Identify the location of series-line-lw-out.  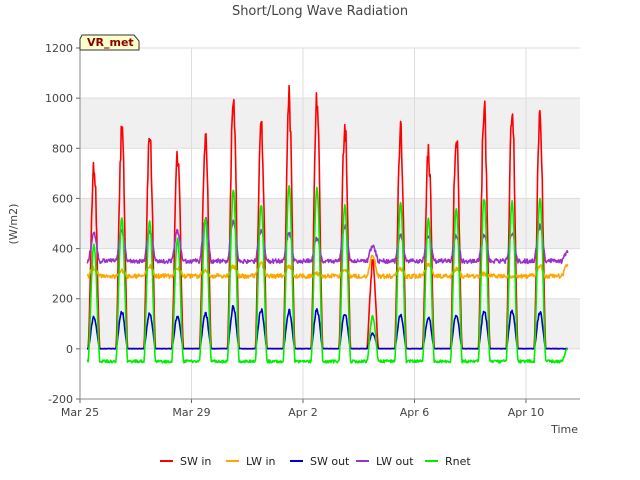
(327, 240).